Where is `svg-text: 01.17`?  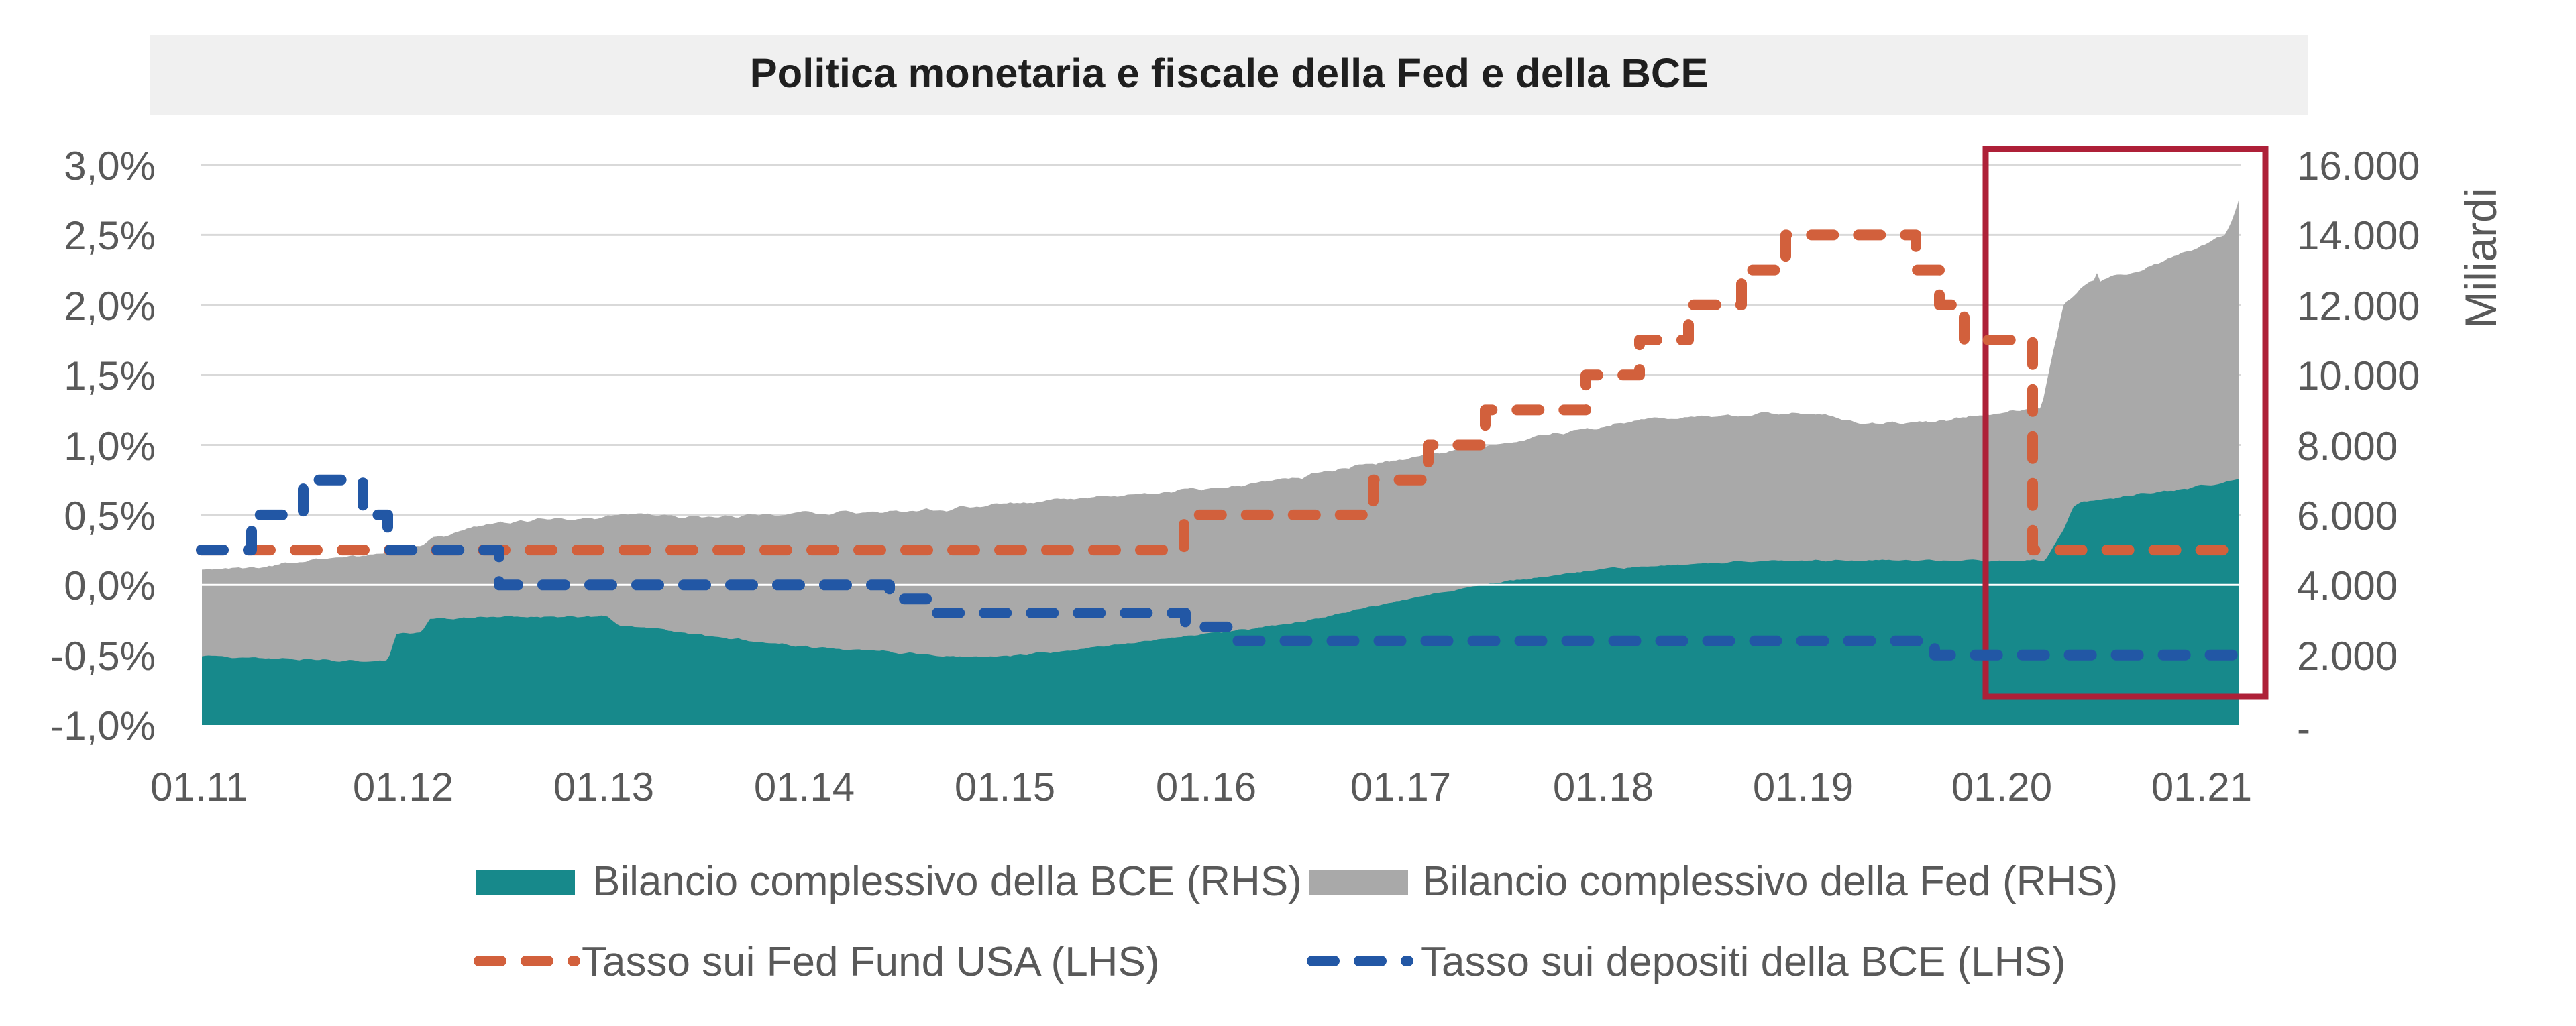 svg-text: 01.17 is located at coordinates (1400, 786).